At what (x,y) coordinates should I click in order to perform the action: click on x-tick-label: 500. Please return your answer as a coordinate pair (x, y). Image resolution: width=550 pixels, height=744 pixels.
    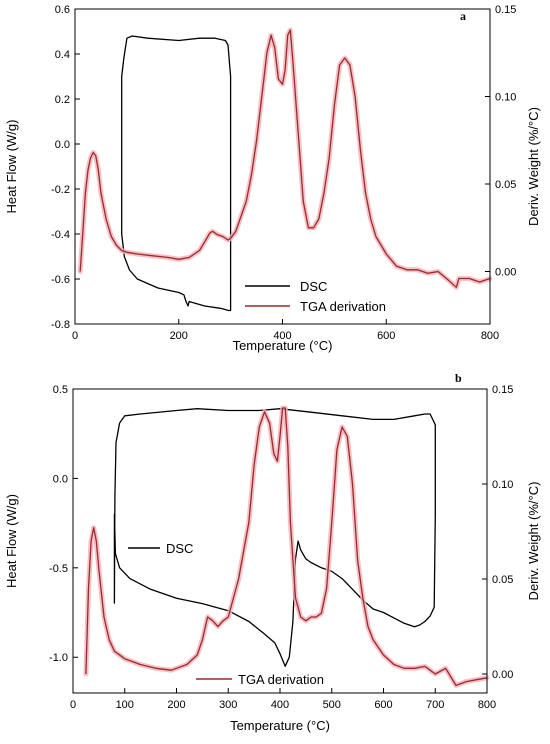
    Looking at the image, I should click on (332, 705).